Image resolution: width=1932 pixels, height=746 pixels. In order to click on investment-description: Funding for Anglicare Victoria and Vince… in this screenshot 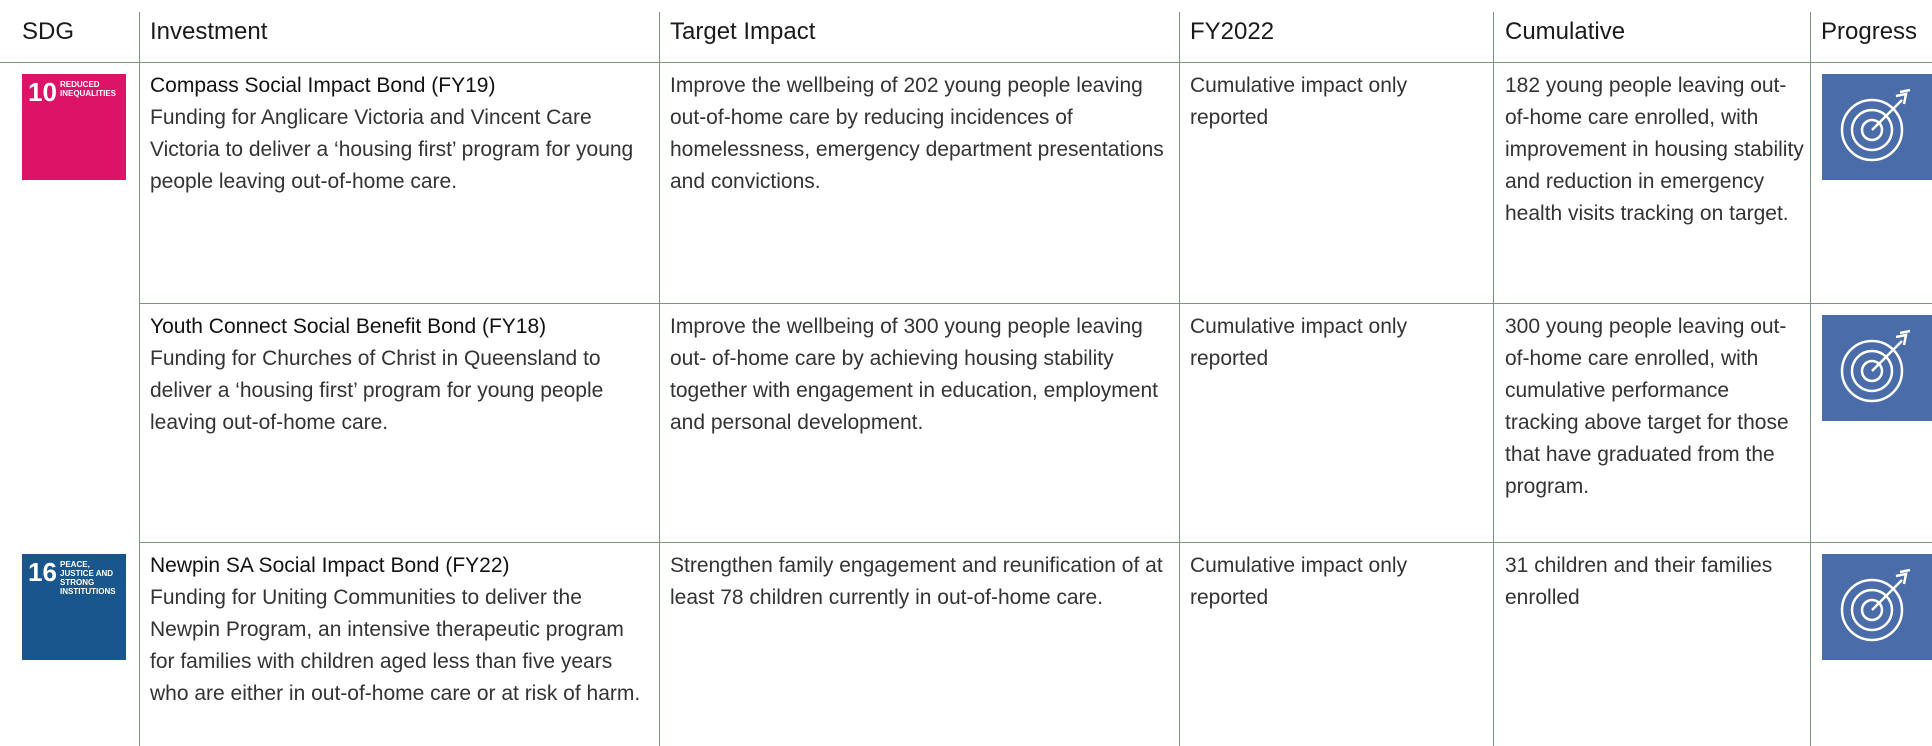, I will do `click(392, 149)`.